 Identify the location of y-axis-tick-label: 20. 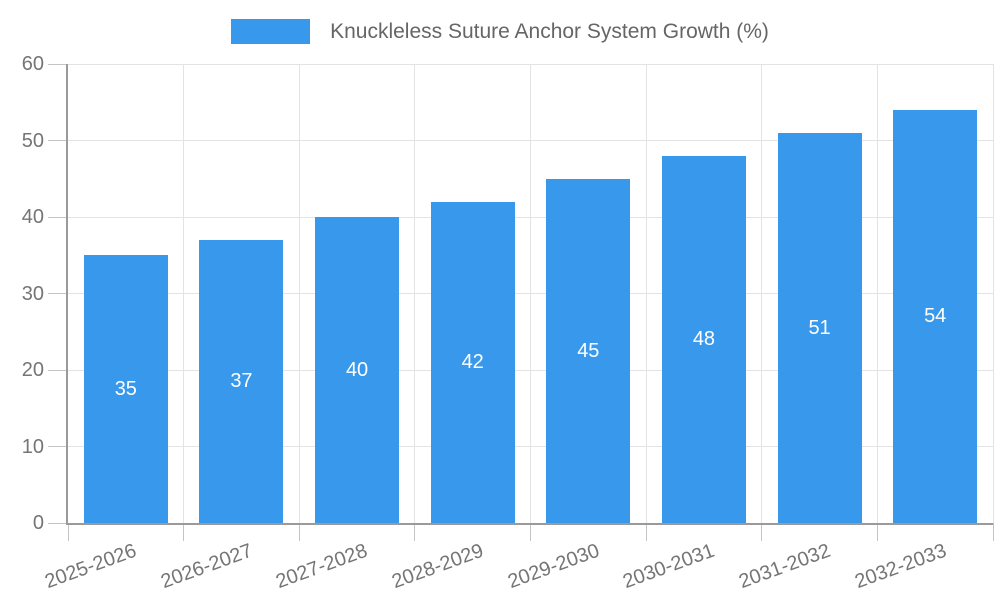
(32, 370).